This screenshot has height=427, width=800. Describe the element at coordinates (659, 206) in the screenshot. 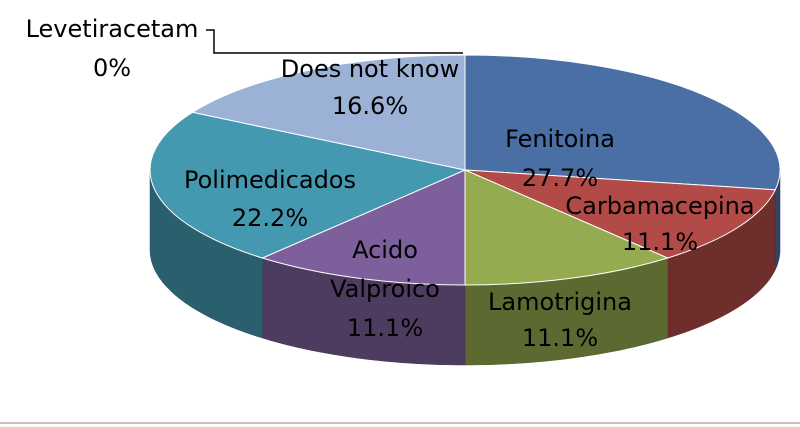

I see `data-label-category-carbamacepina-0: Carbamacepina` at that location.